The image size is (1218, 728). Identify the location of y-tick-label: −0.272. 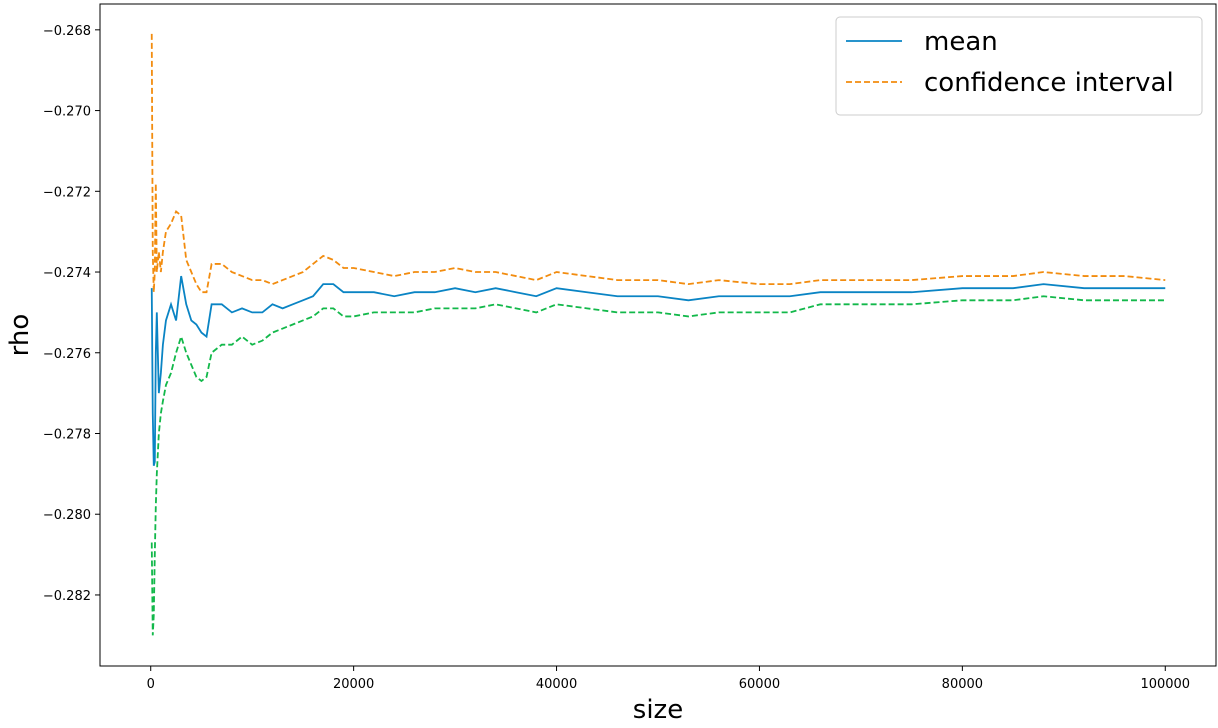
(67, 192).